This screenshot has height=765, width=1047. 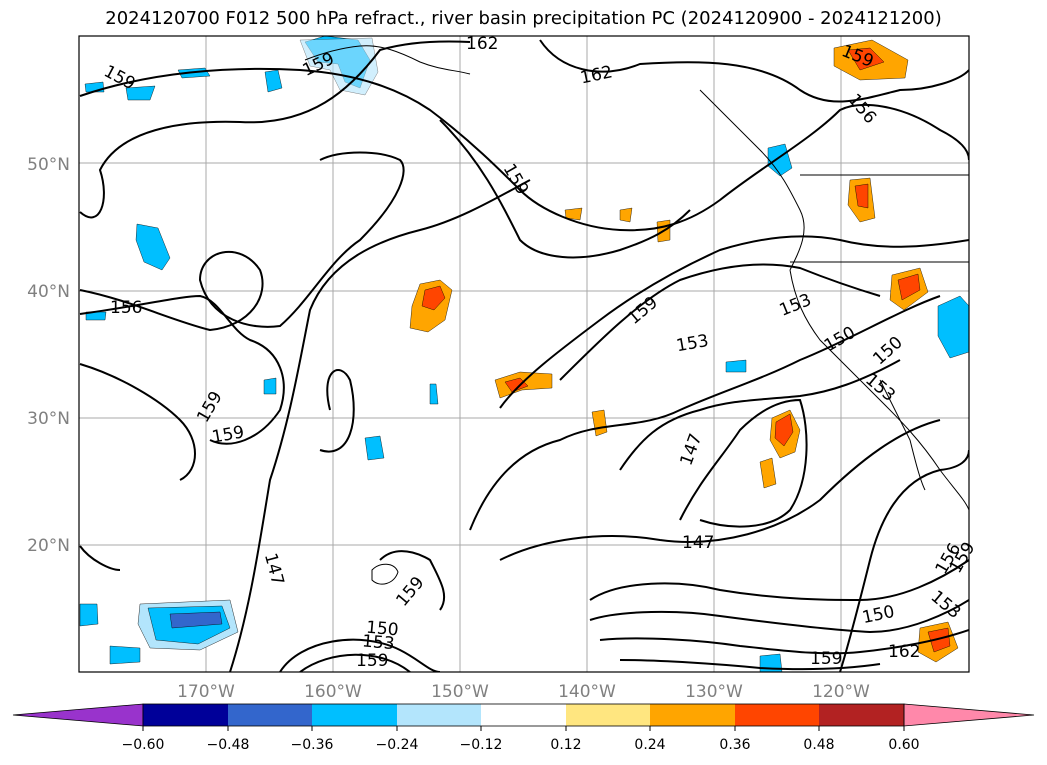 What do you see at coordinates (48, 165) in the screenshot?
I see `lat-label: 50°N` at bounding box center [48, 165].